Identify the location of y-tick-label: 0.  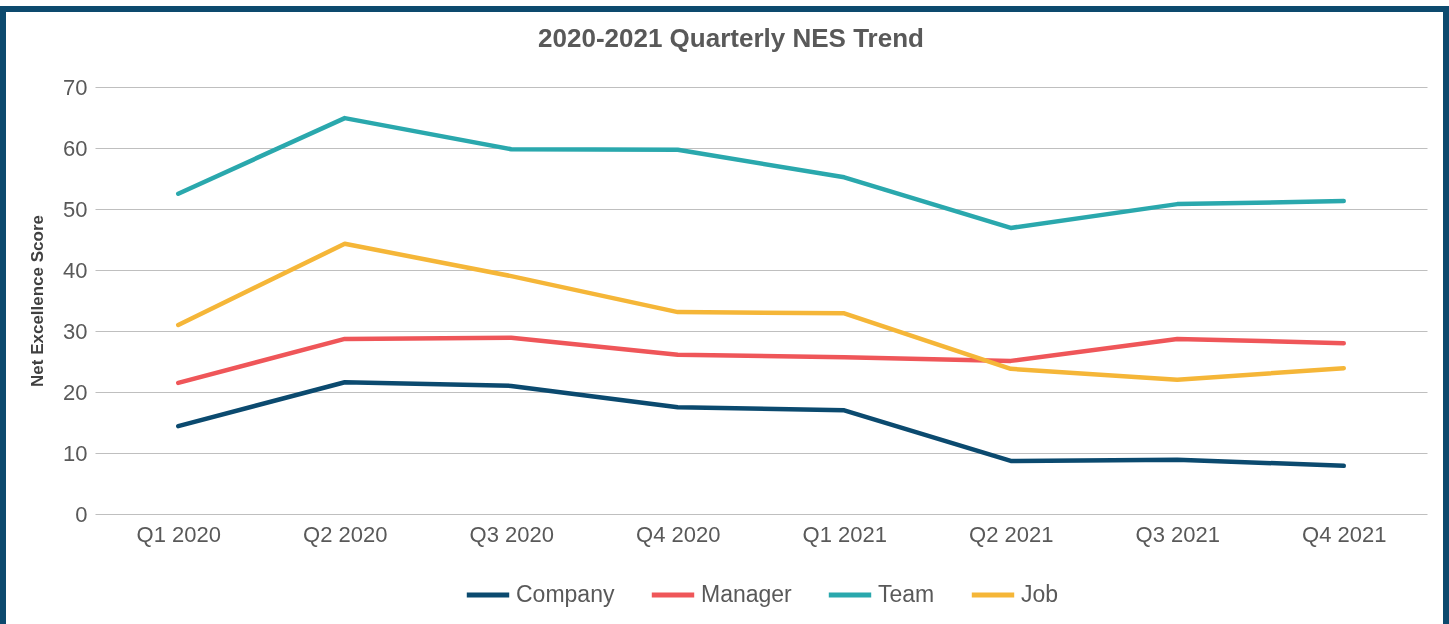
(81, 514).